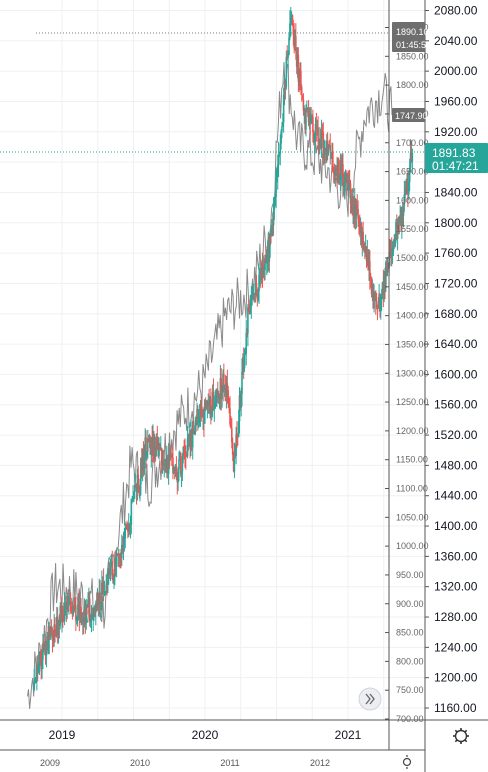  Describe the element at coordinates (407, 762) in the screenshot. I see `comparison-settings-button` at that location.